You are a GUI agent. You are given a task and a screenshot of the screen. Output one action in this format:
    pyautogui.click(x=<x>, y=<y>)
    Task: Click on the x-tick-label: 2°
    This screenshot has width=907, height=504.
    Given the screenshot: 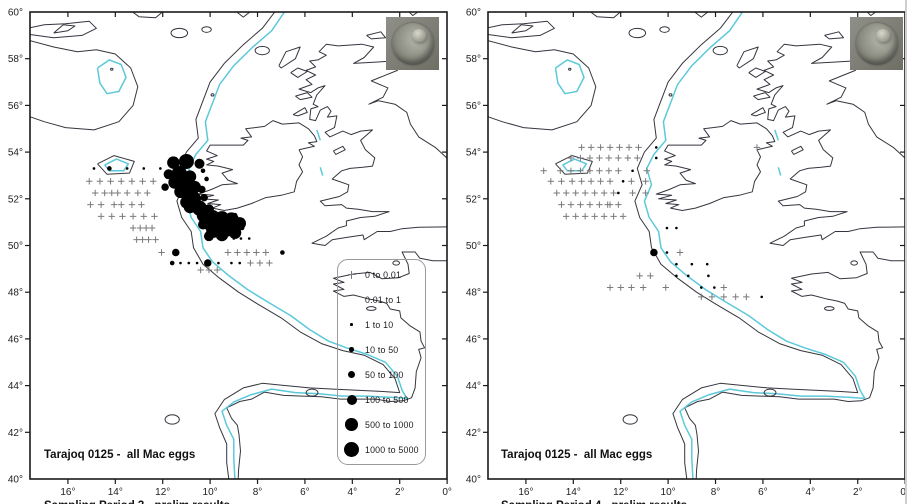 What is the action you would take?
    pyautogui.click(x=858, y=492)
    